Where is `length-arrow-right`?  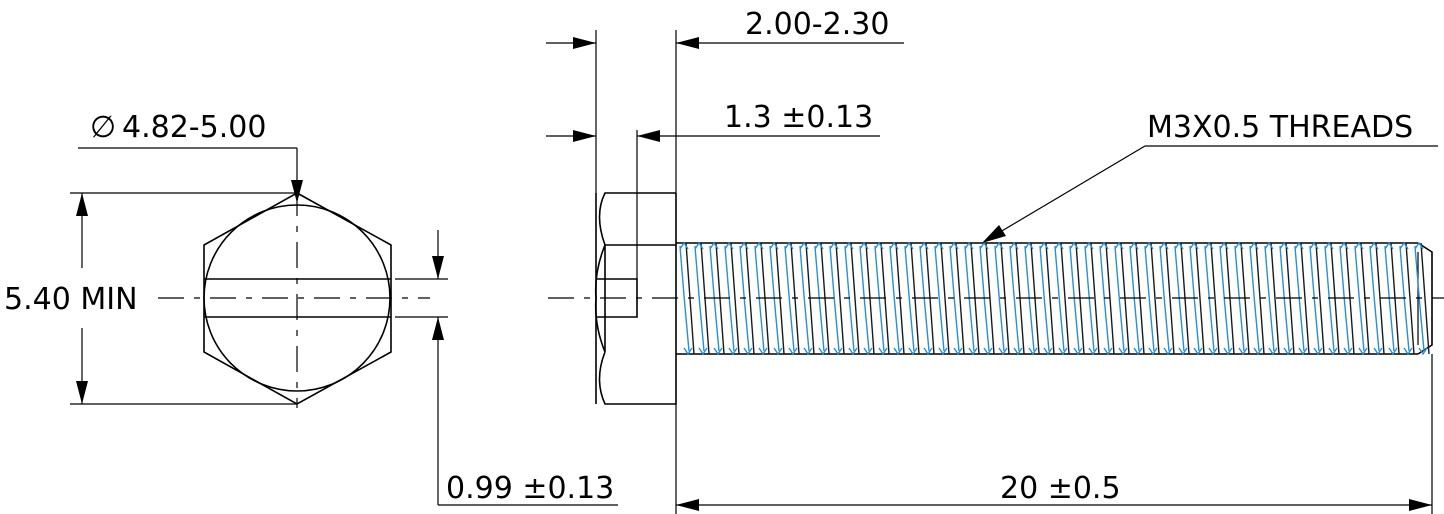
length-arrow-right is located at coordinates (1420, 505).